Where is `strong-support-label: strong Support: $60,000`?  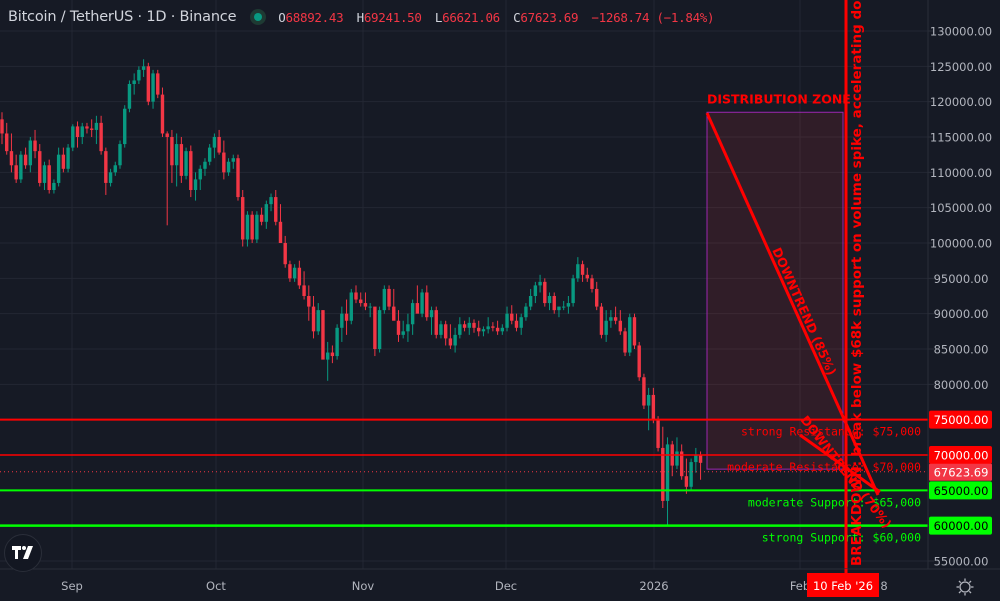 strong-support-label: strong Support: $60,000 is located at coordinates (841, 538).